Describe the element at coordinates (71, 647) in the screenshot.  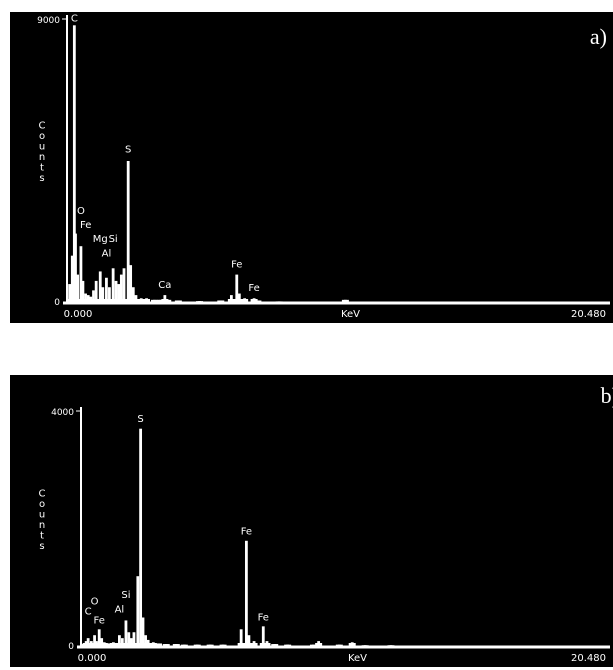
I see `y-tick-label: 0` at that location.